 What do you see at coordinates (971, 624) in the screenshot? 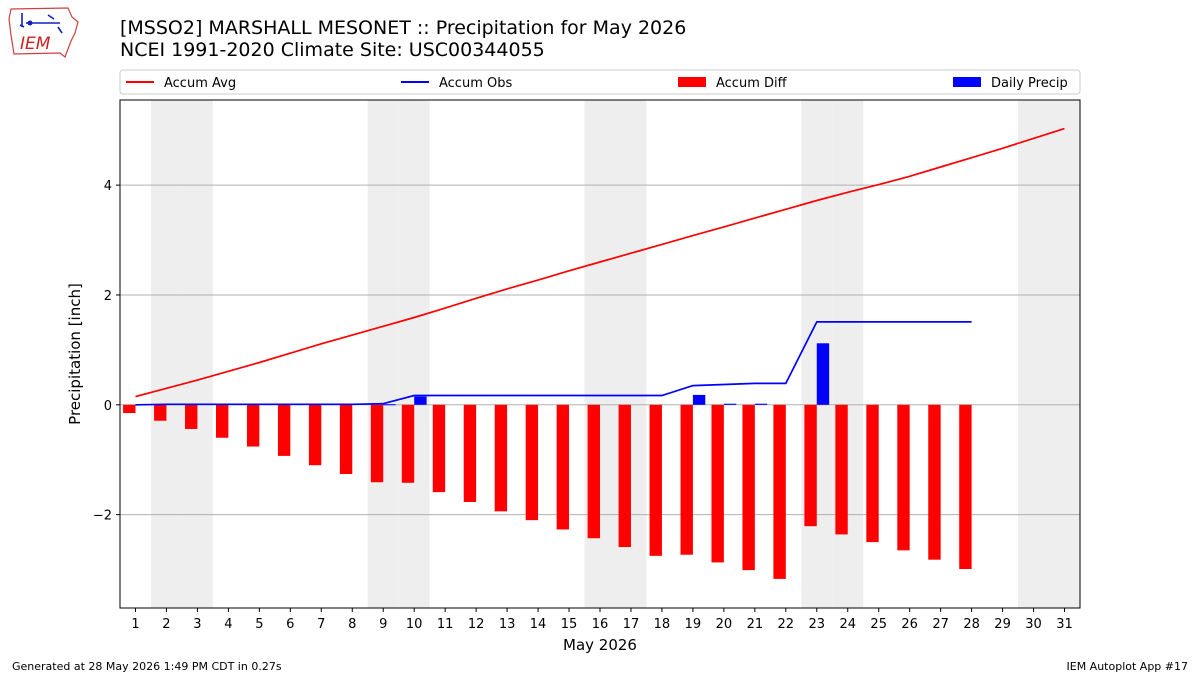
I see `x-tick-label: 28` at bounding box center [971, 624].